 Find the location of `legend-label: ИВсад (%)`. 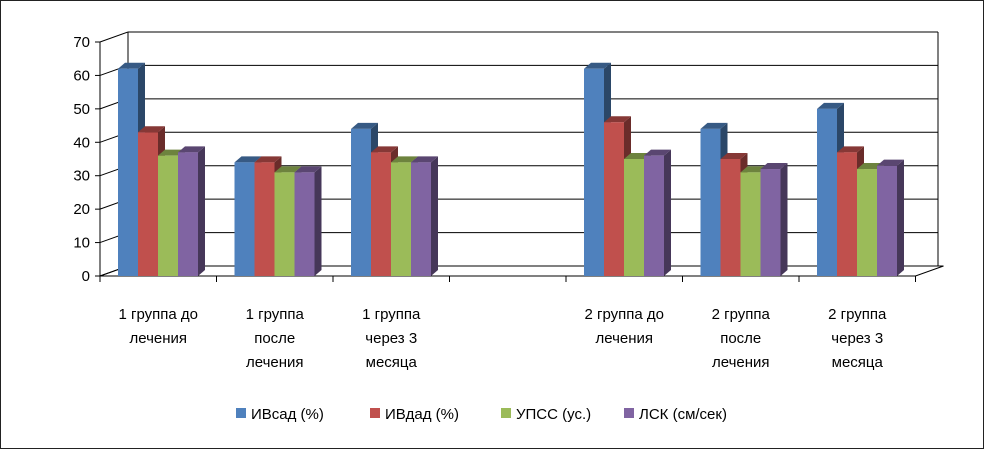

legend-label: ИВсад (%) is located at coordinates (287, 414).